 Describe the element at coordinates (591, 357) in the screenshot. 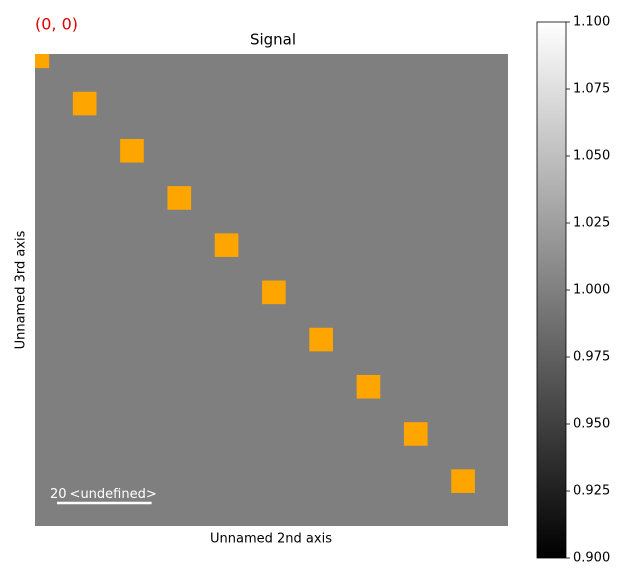

I see `colorbar-tick-label: 0.975` at that location.